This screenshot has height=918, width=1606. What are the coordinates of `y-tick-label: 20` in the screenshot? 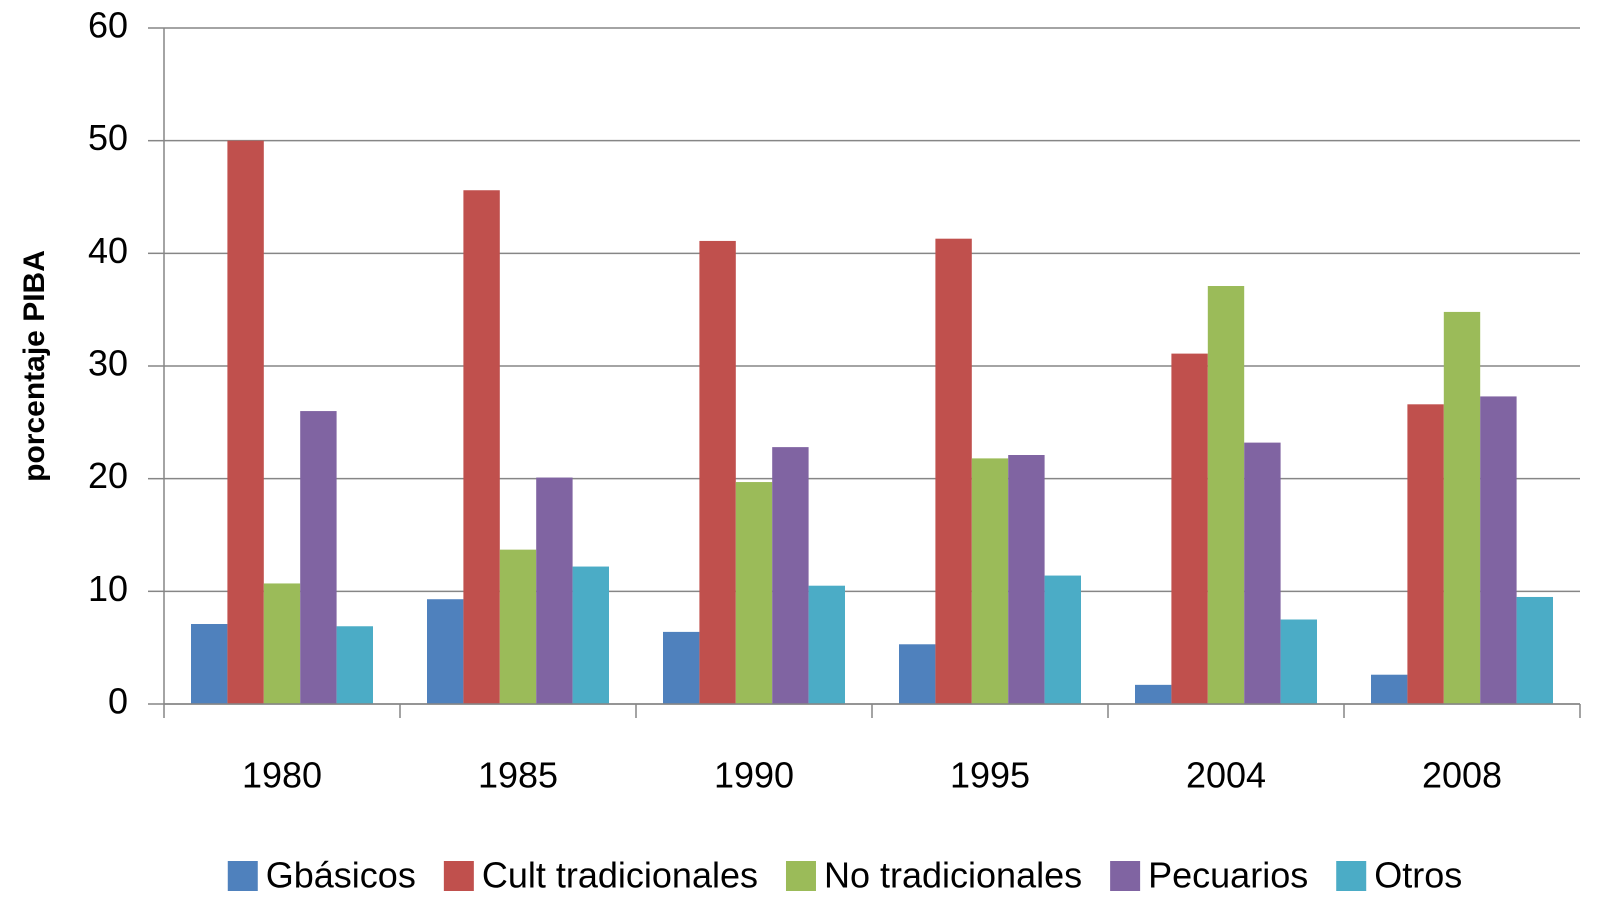 It's located at (108, 475).